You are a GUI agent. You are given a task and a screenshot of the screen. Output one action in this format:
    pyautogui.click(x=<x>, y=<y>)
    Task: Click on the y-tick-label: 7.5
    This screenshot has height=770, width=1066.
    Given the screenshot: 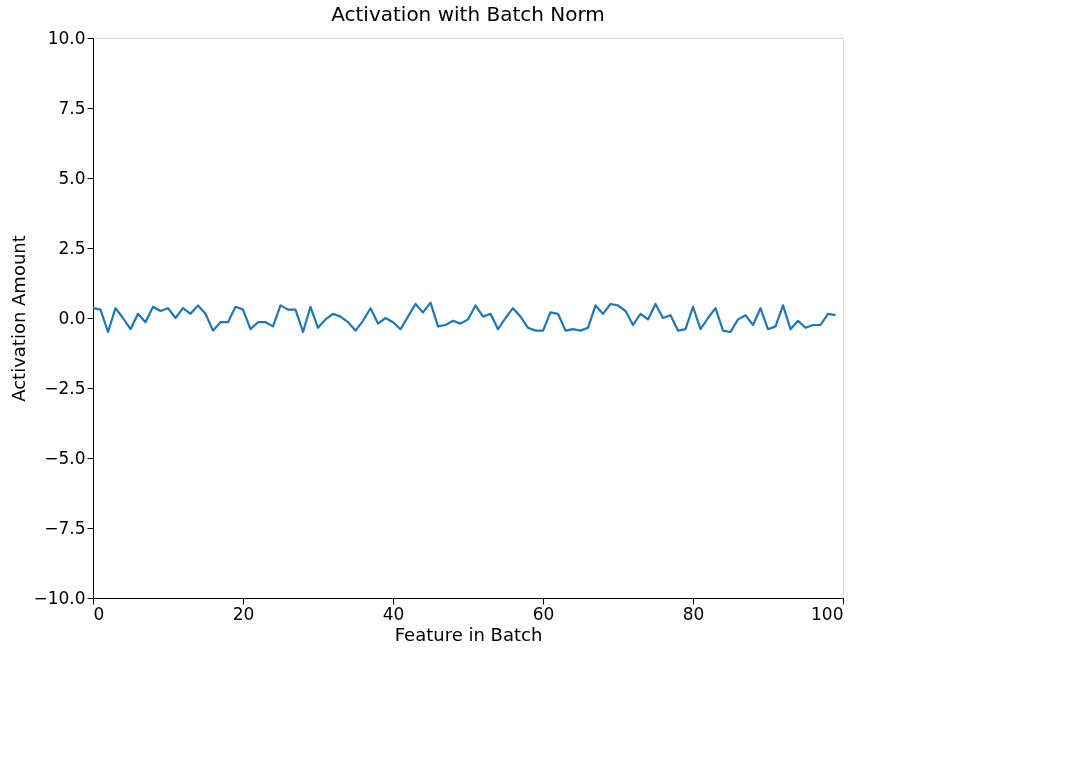 What is the action you would take?
    pyautogui.click(x=72, y=107)
    